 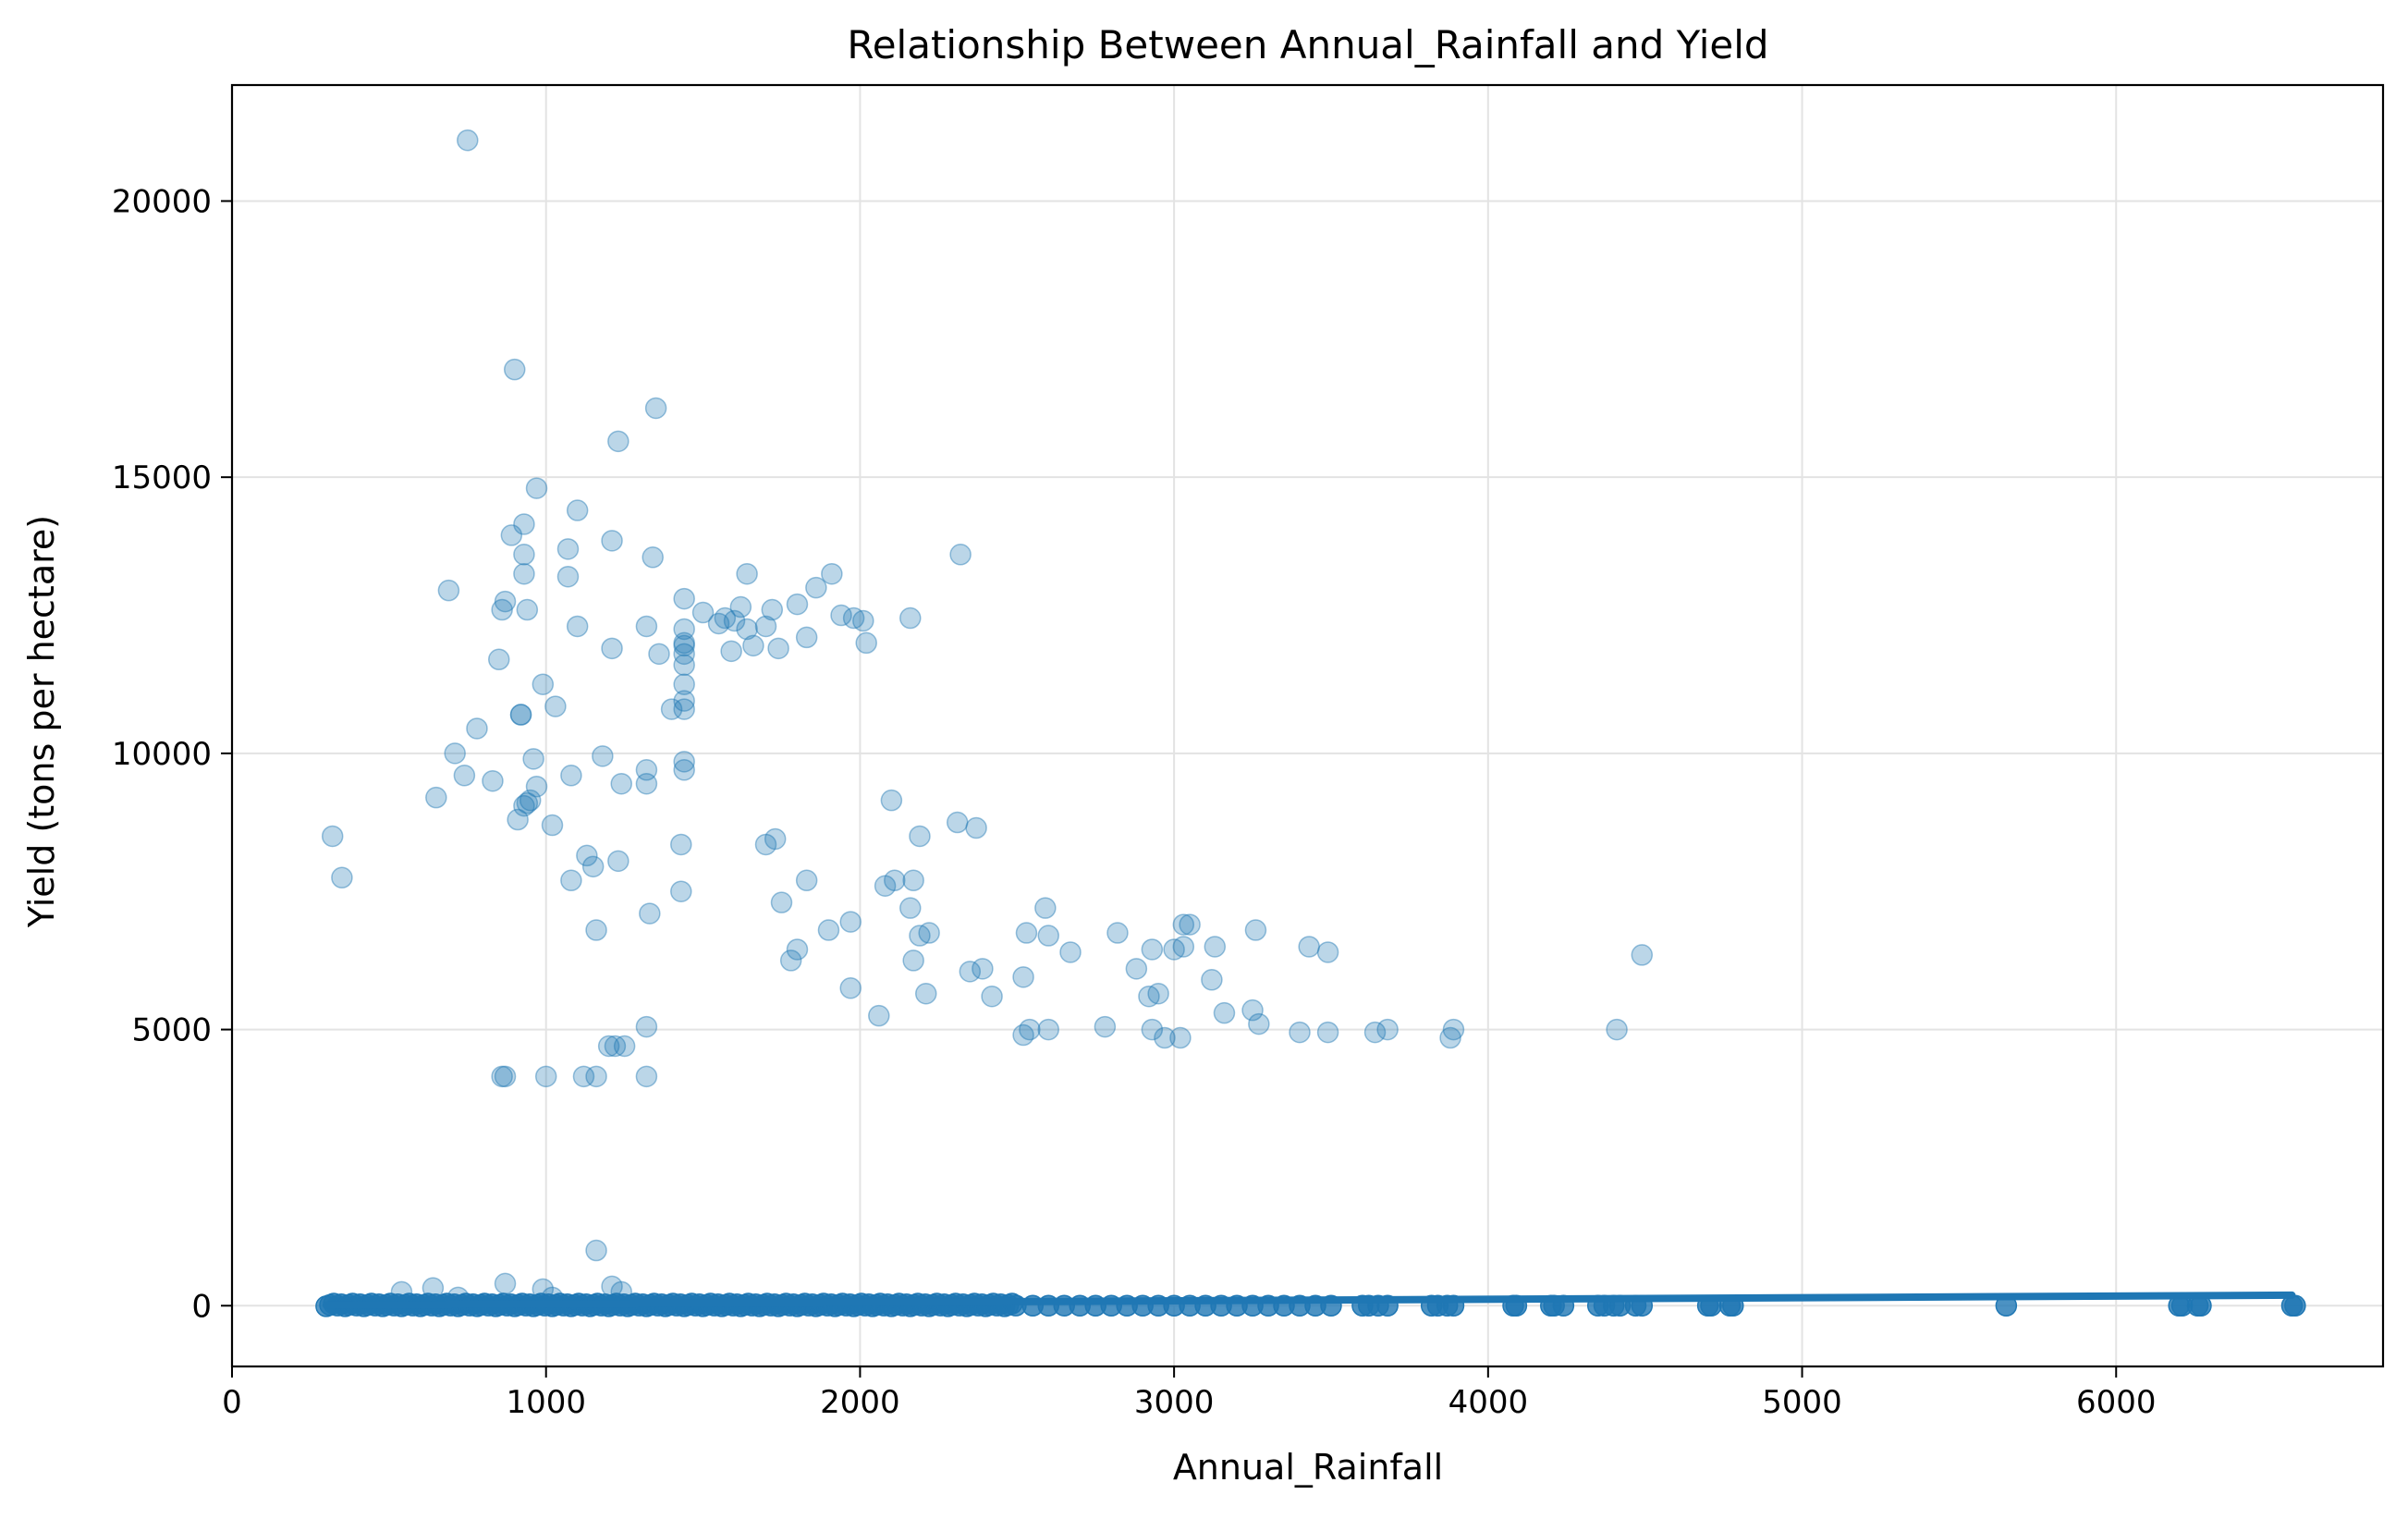 I want to click on fit-line-group, so click(x=1309, y=1300).